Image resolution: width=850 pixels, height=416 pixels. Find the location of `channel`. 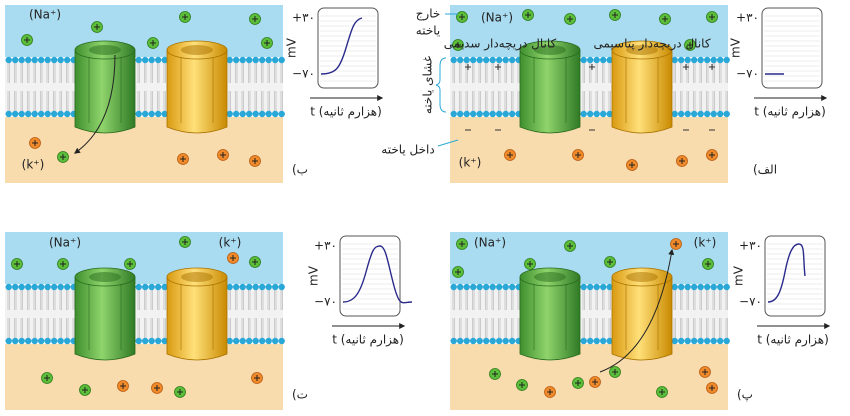

channel is located at coordinates (105, 87).